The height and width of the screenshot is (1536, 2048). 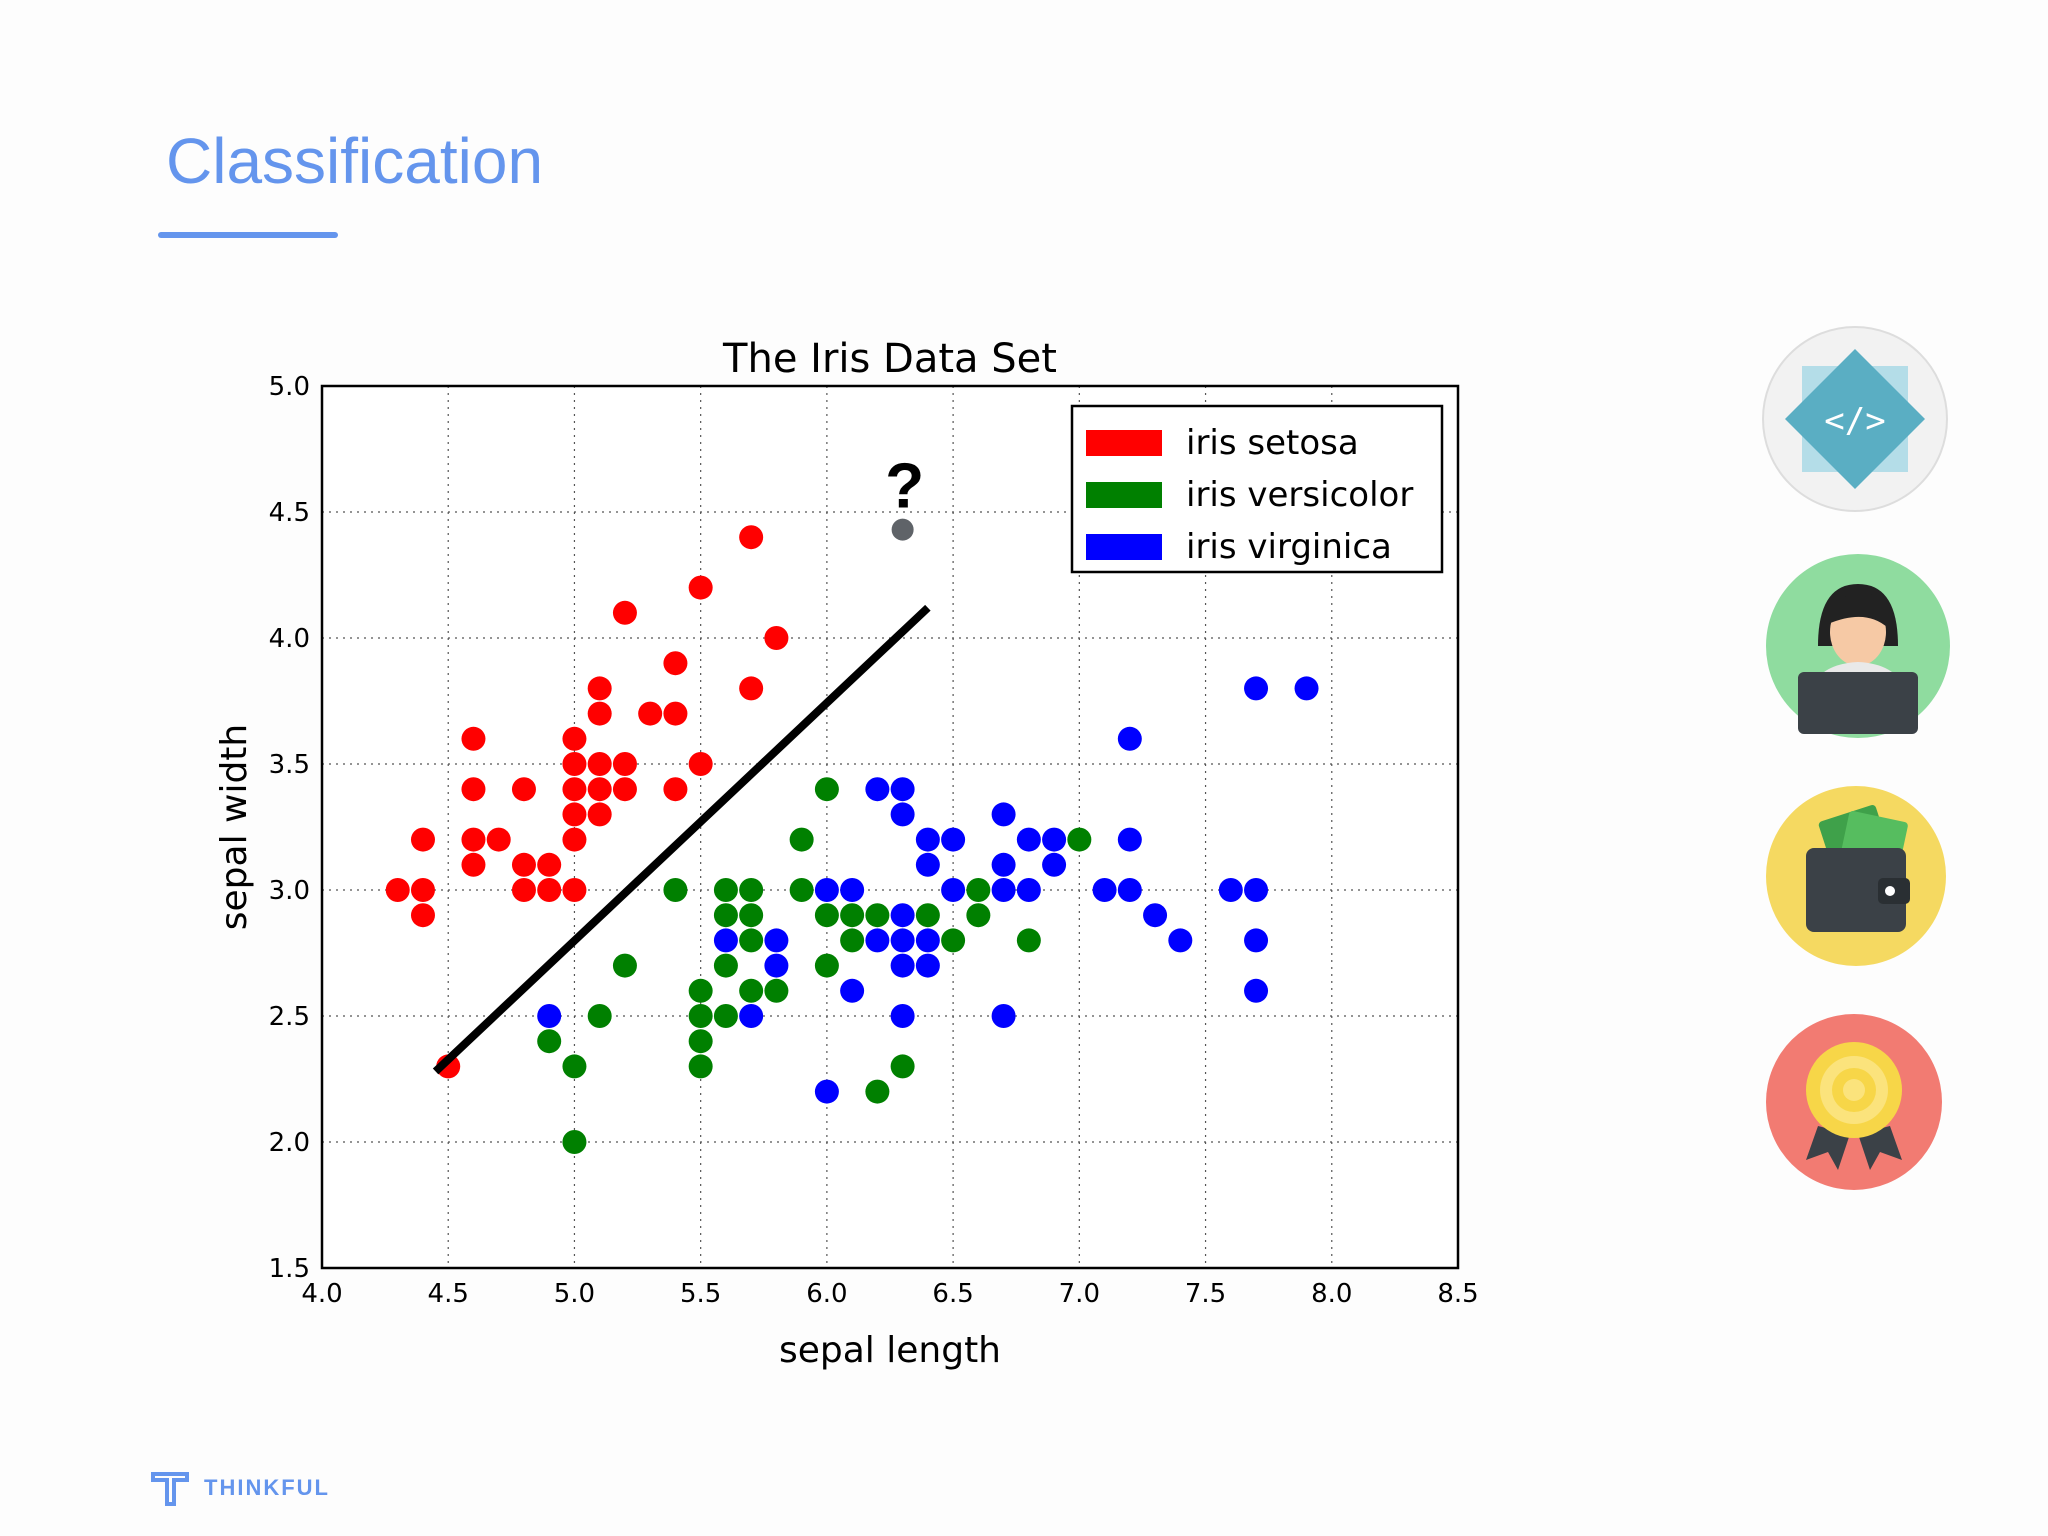 What do you see at coordinates (904, 486) in the screenshot?
I see `unknown-point-label: ?` at bounding box center [904, 486].